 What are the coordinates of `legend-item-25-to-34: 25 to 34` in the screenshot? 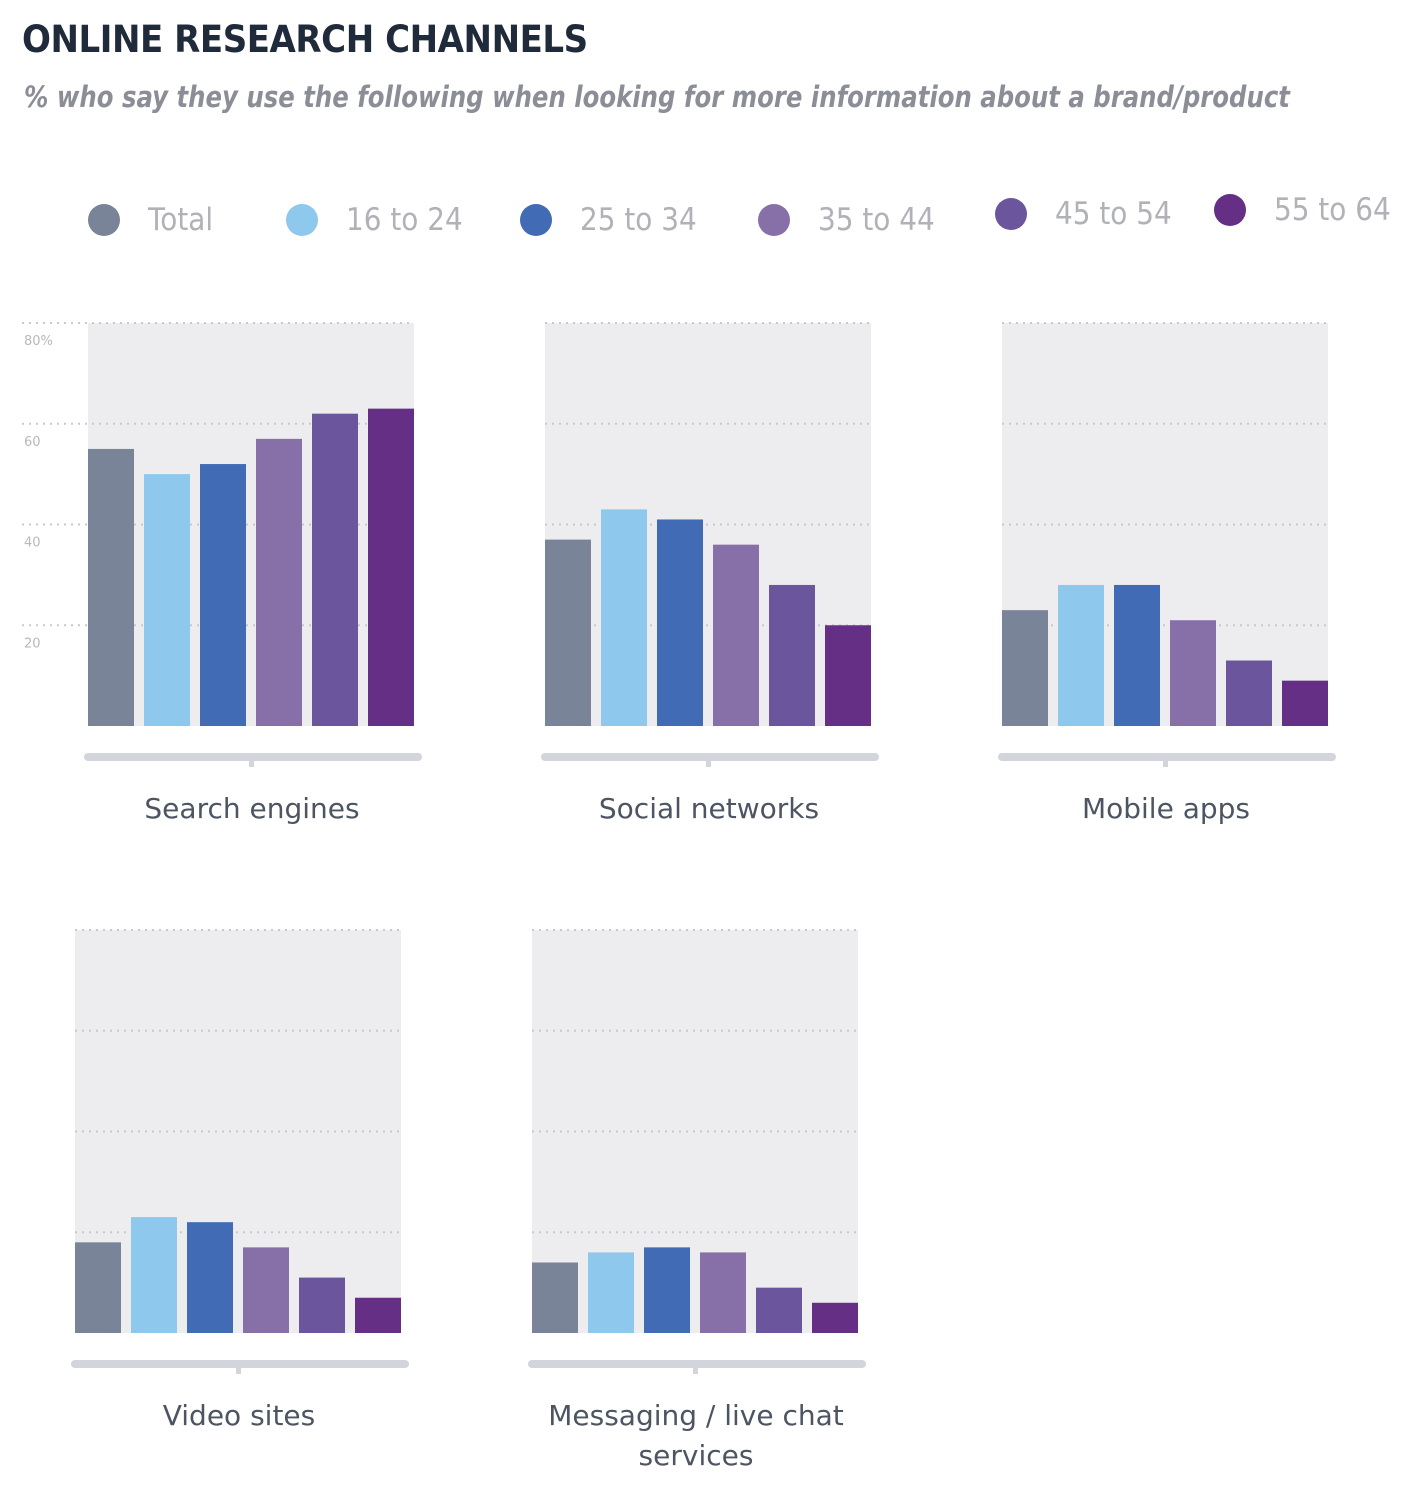 It's located at (615, 220).